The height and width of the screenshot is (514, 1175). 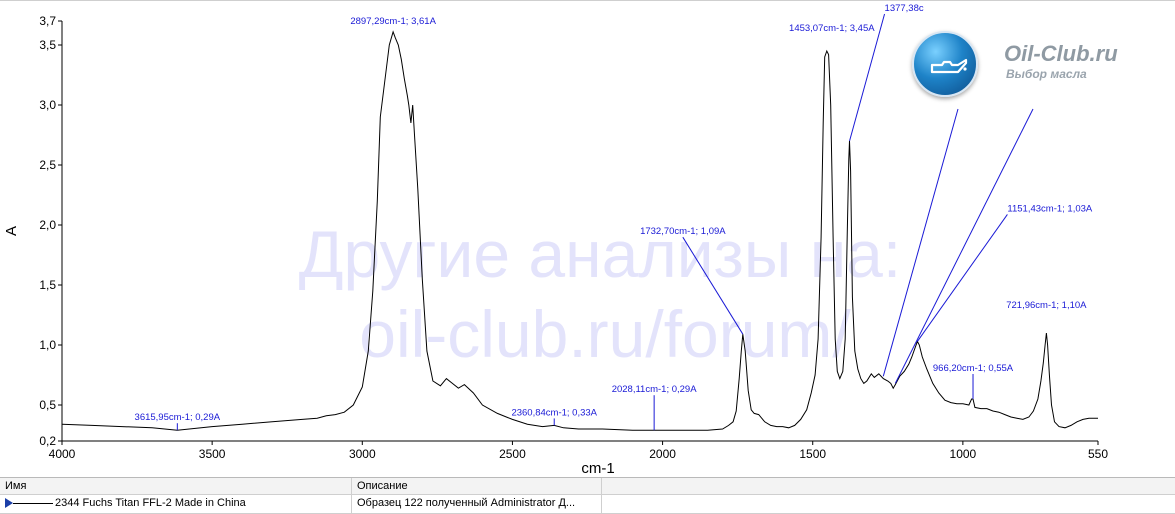 What do you see at coordinates (47, 45) in the screenshot?
I see `y-tick-label: 3,5` at bounding box center [47, 45].